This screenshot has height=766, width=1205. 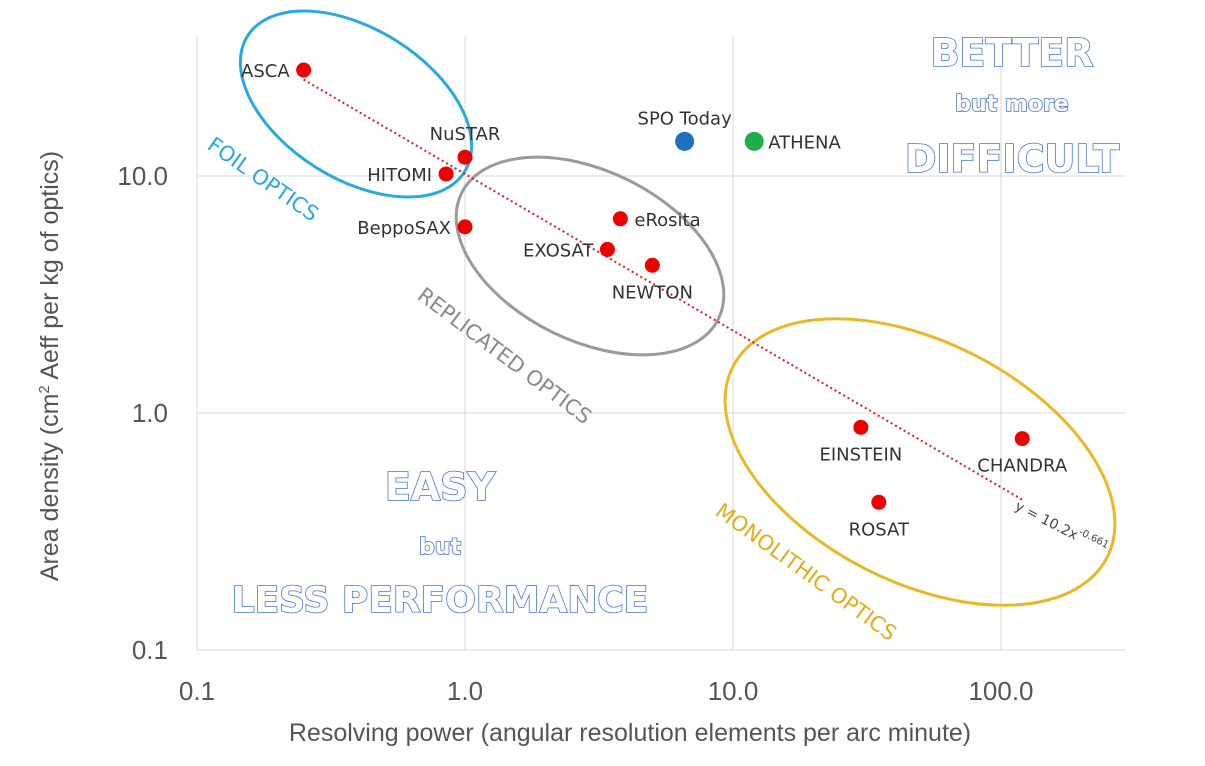 What do you see at coordinates (1022, 466) in the screenshot?
I see `point-label-chandra: CHANDRA` at bounding box center [1022, 466].